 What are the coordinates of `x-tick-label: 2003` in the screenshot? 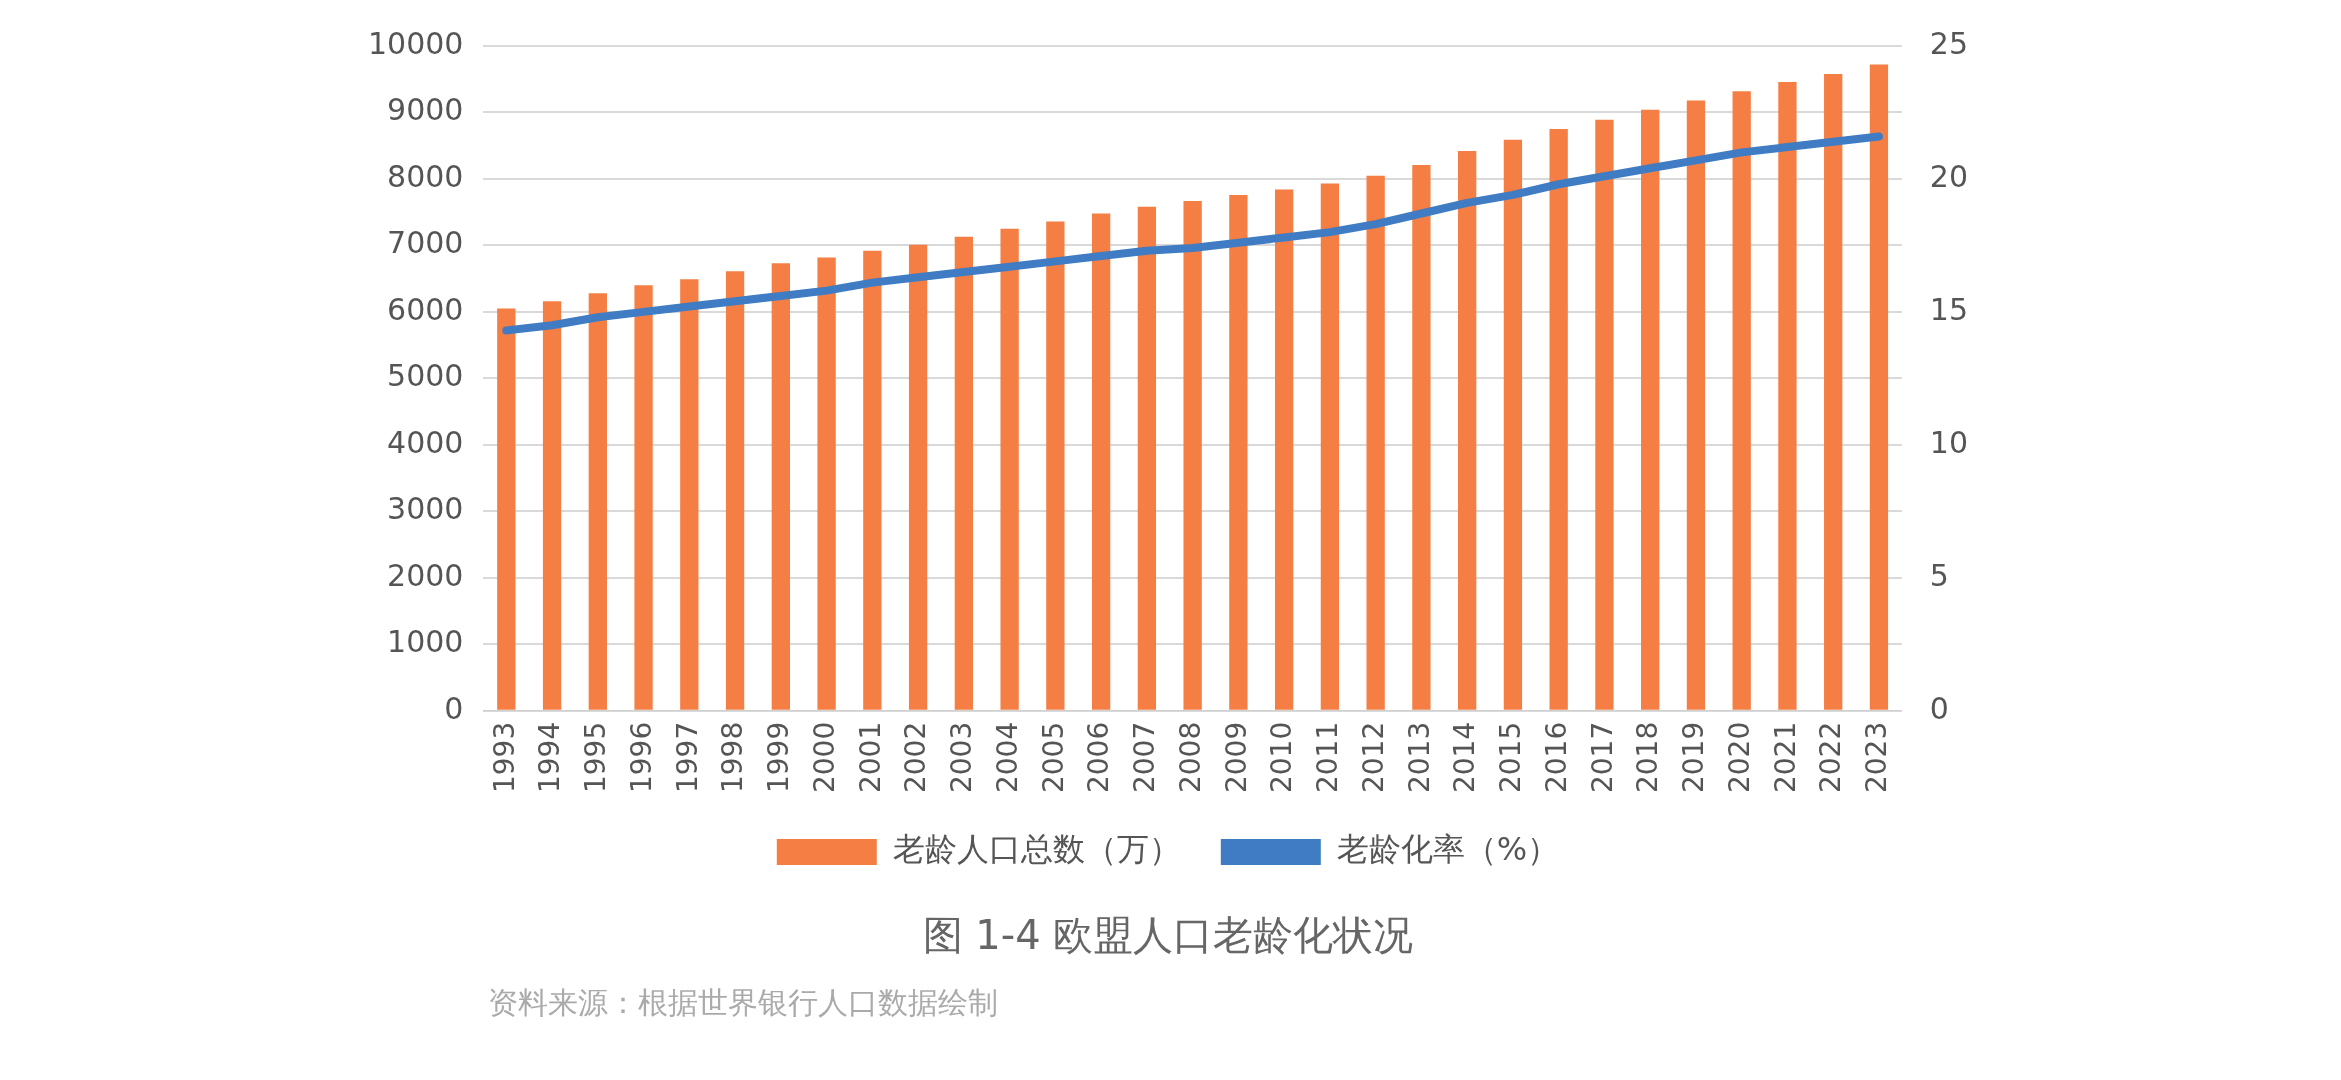 It's located at (962, 757).